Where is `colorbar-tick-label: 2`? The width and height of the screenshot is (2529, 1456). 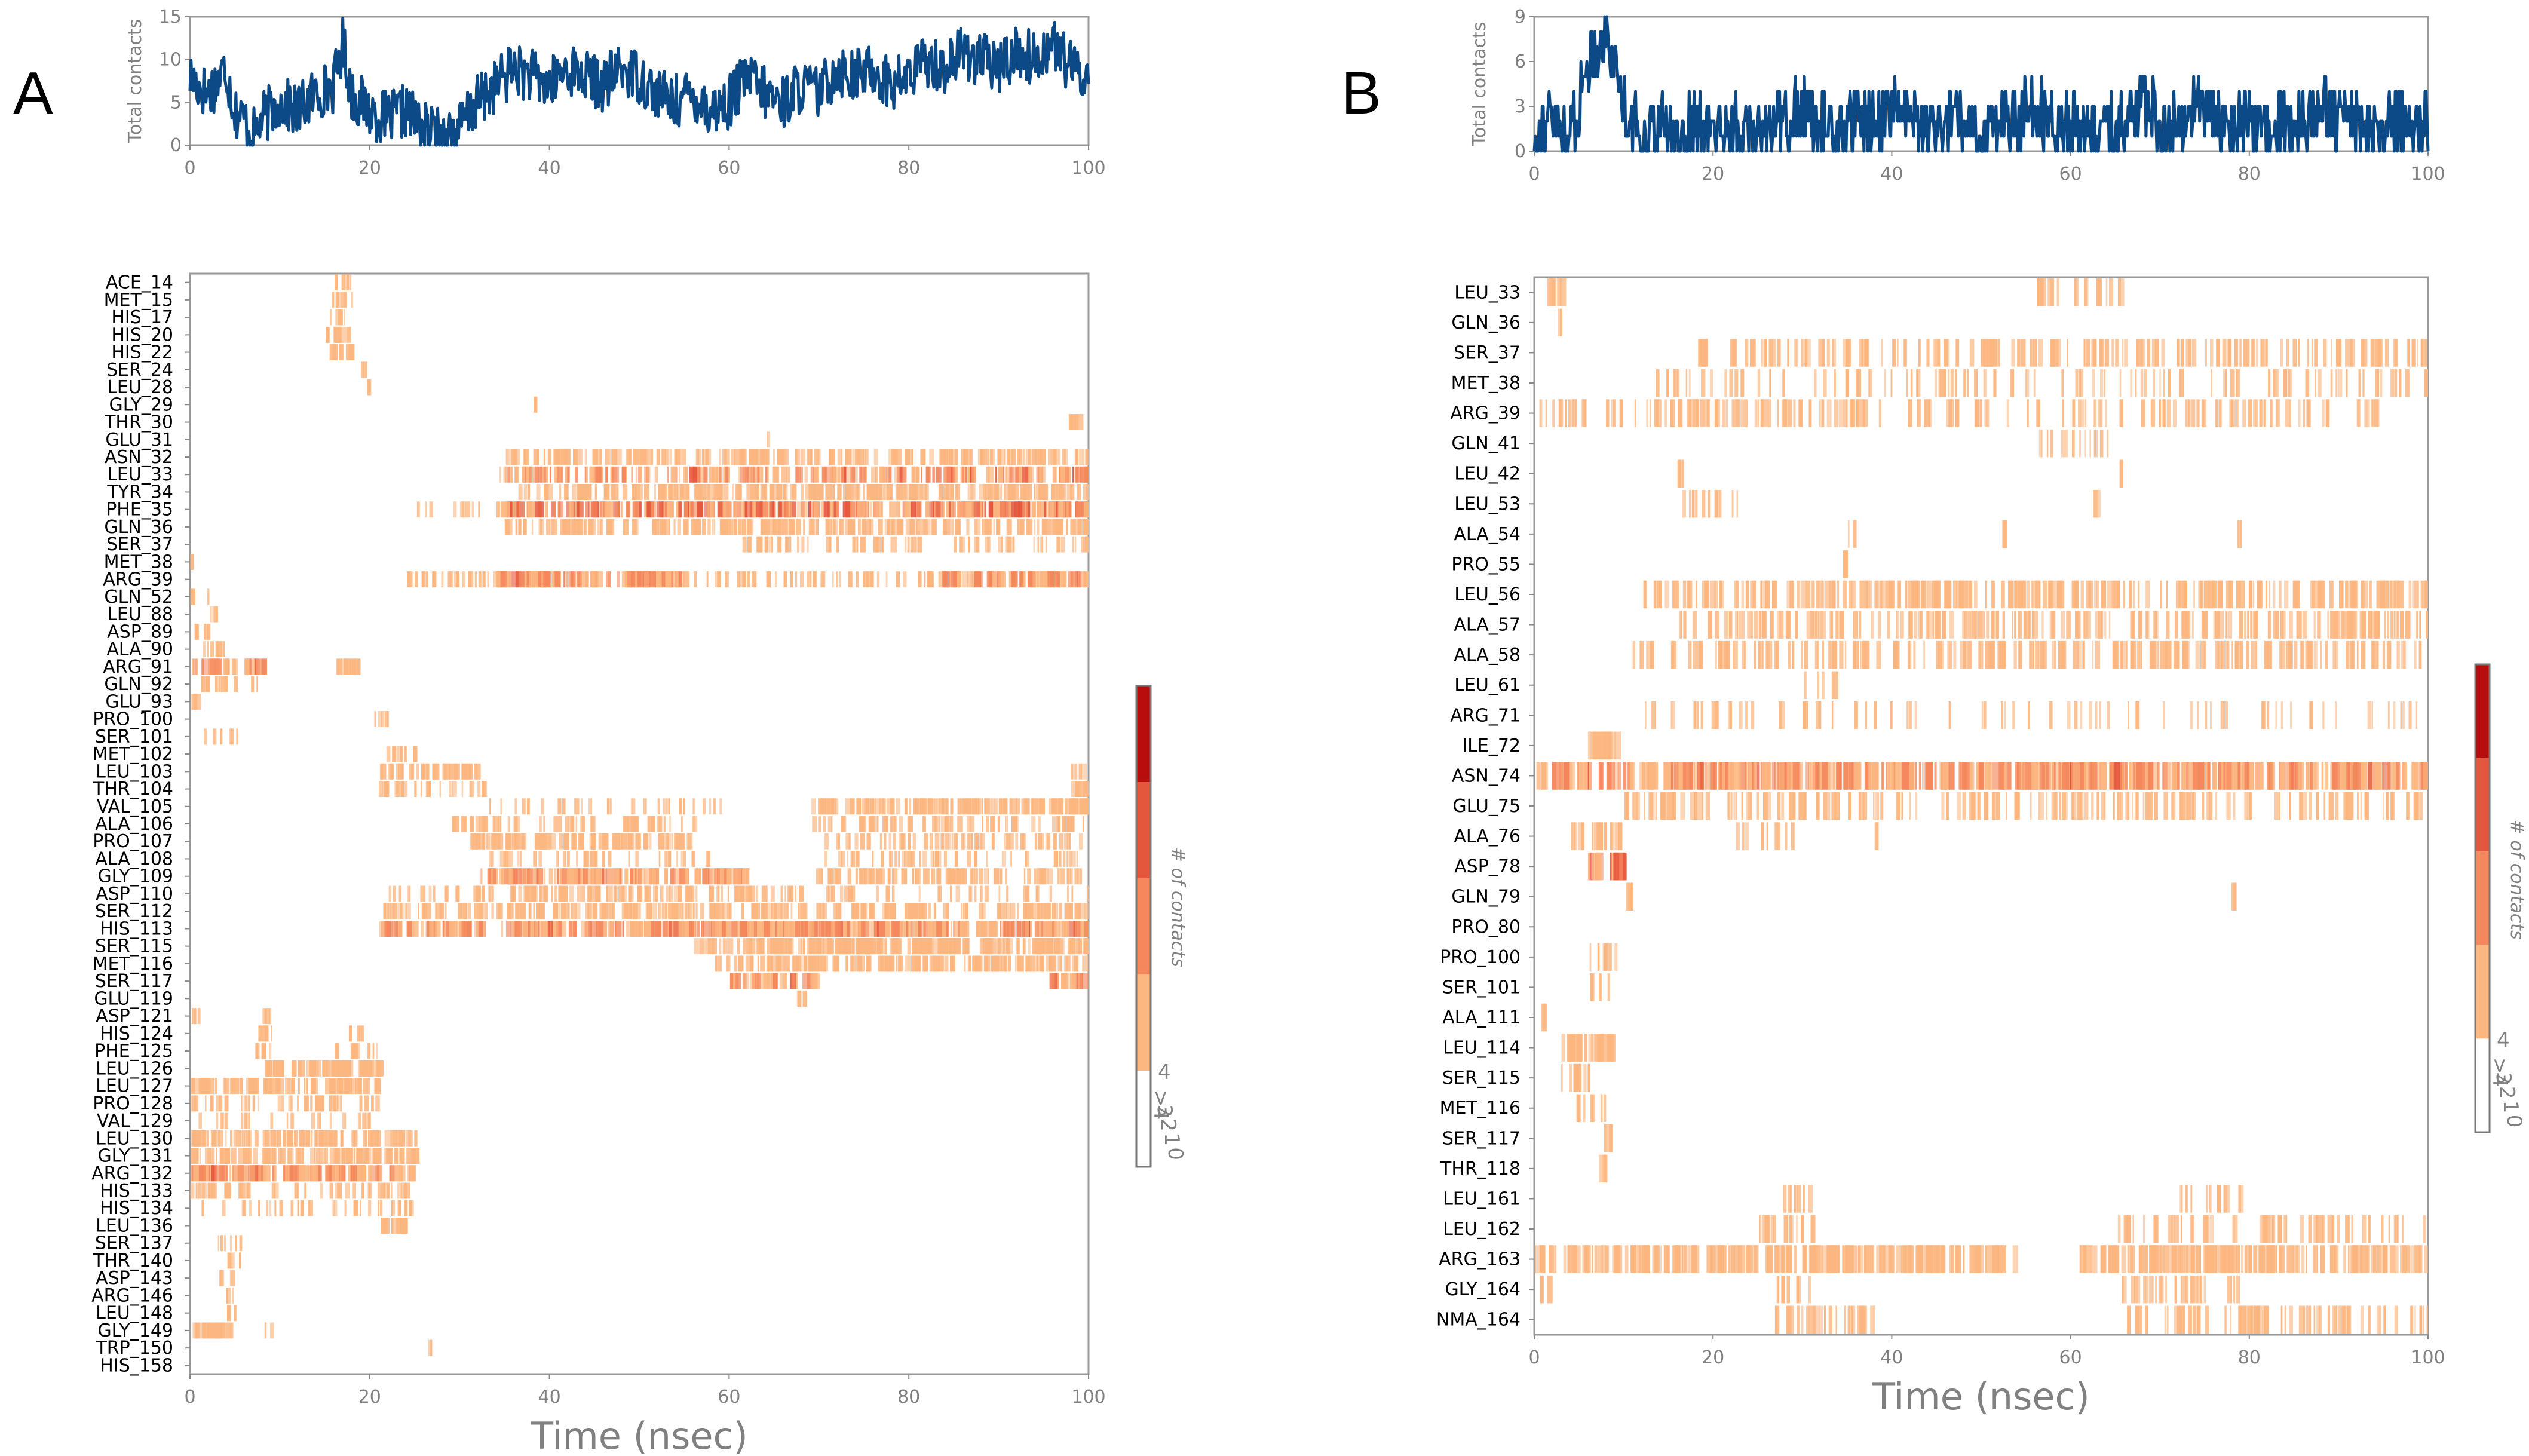
colorbar-tick-label: 2 is located at coordinates (1168, 1125).